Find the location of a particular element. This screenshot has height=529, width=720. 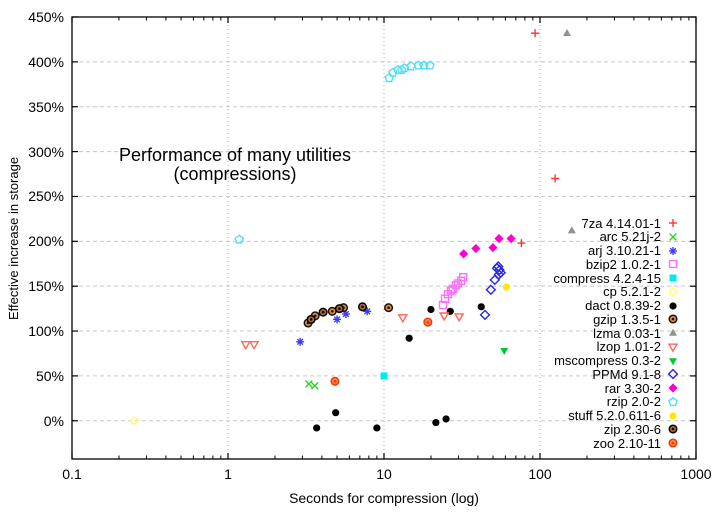

legend-label: cp 5.2.1-2 is located at coordinates (632, 292).